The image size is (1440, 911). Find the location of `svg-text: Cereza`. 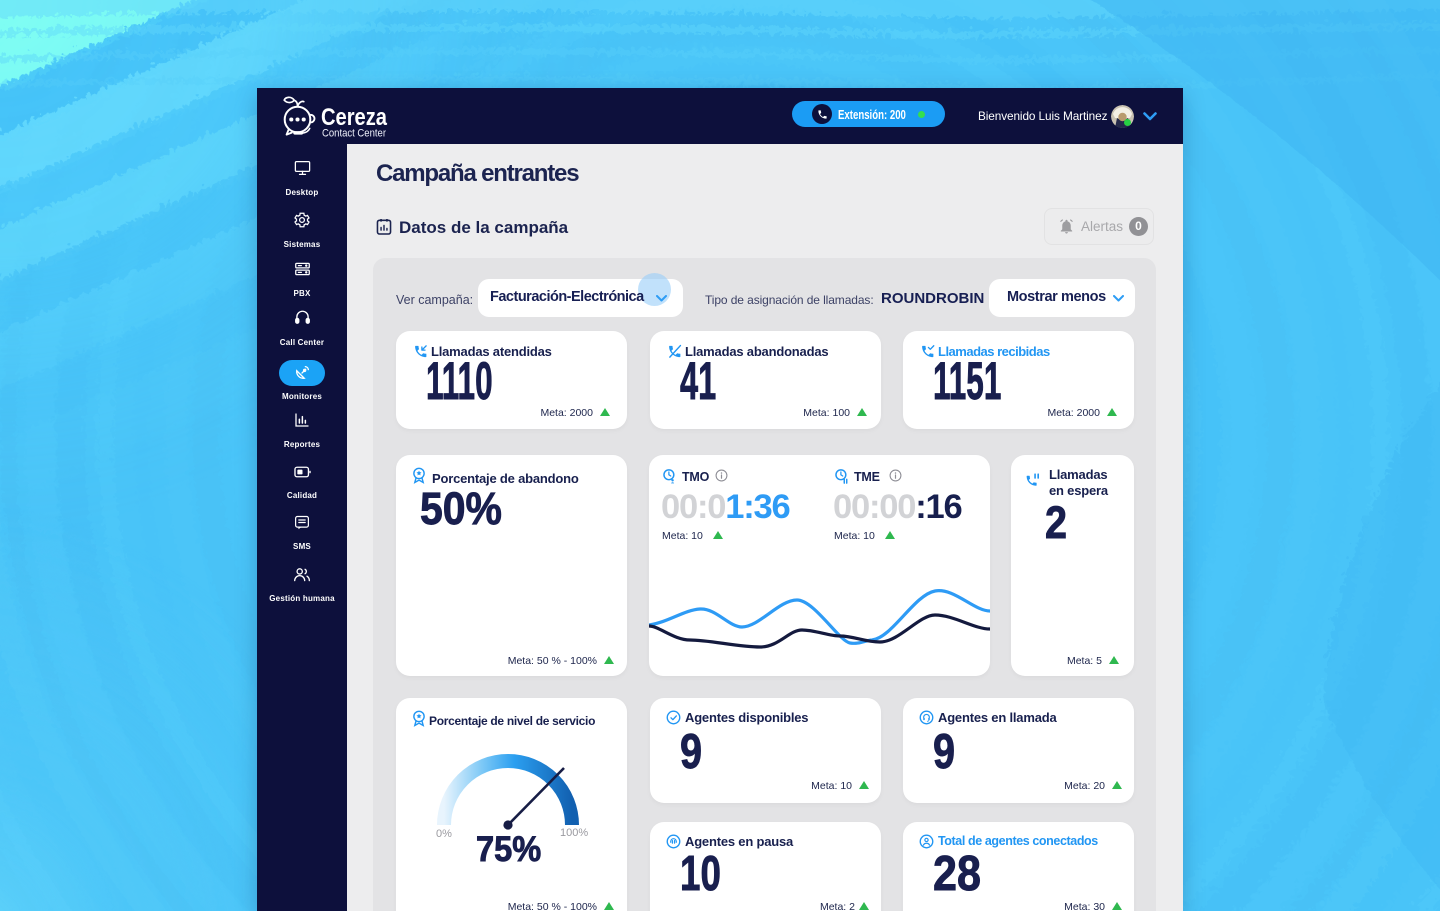

svg-text: Cereza is located at coordinates (354, 117).